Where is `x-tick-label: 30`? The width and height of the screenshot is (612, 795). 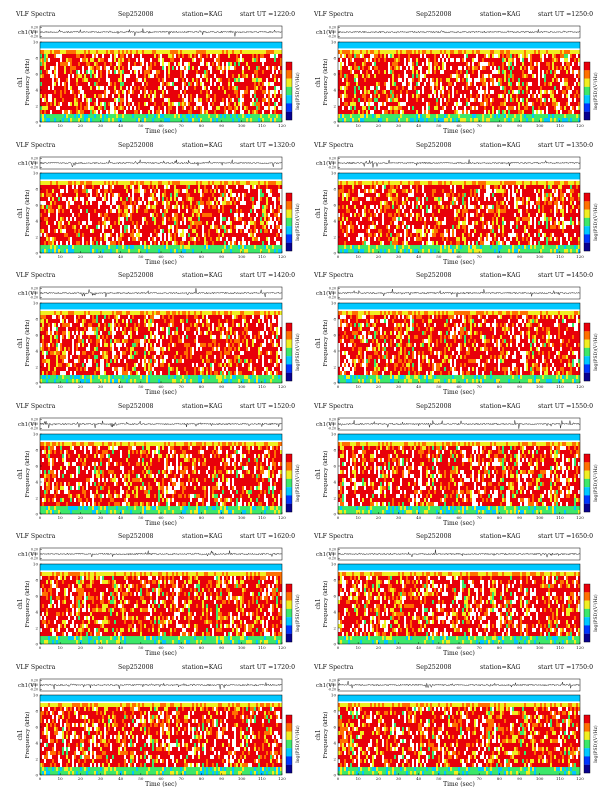
x-tick-label: 30 is located at coordinates (399, 386).